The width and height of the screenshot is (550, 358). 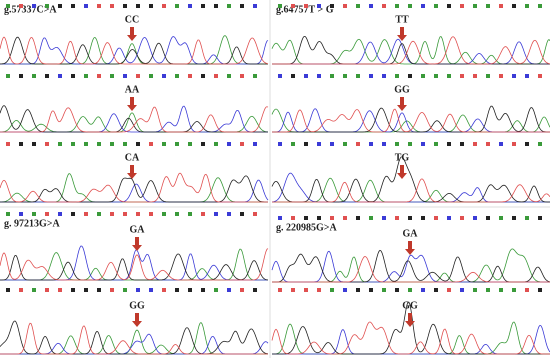 I want to click on genotype-label: AA, so click(x=132, y=89).